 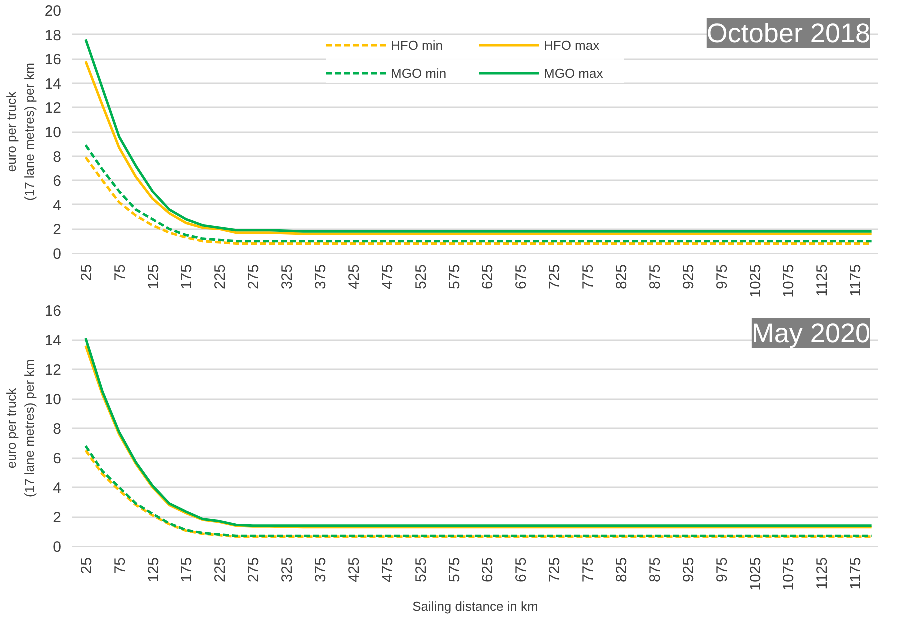 I want to click on annotation: October 2018, so click(x=788, y=33).